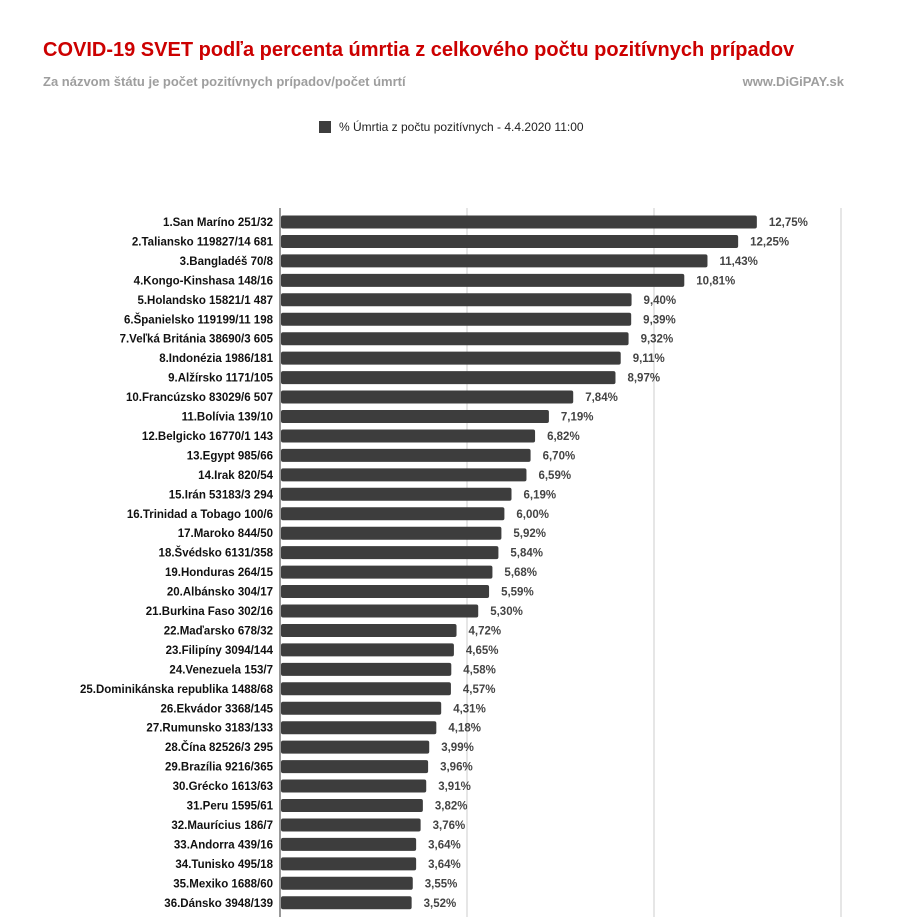  I want to click on category-label: 7.Veľká Británia 38690/3 605, so click(197, 340).